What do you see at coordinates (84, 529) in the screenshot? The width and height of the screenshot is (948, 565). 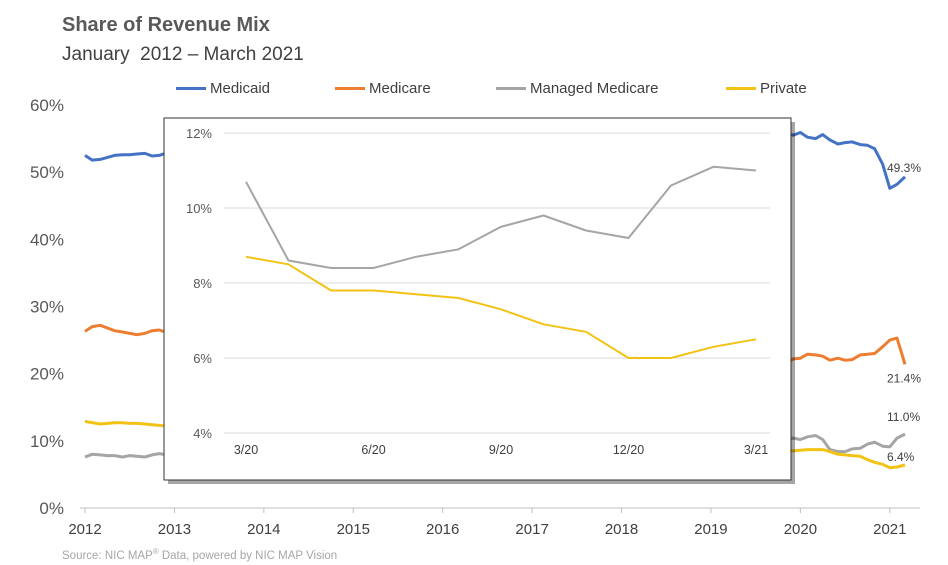 I see `main-x-tick-label: 2012` at bounding box center [84, 529].